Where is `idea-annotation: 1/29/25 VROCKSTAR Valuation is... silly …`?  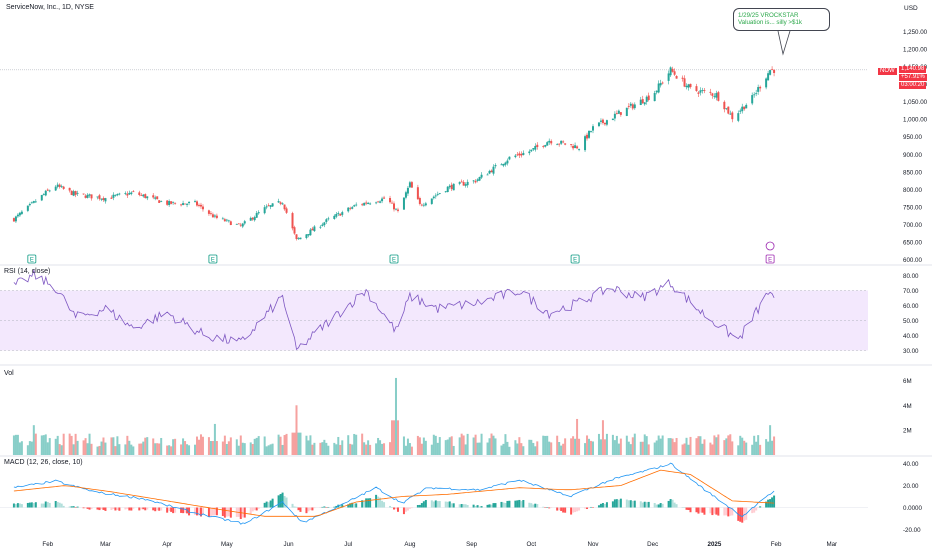
idea-annotation: 1/29/25 VROCKSTAR Valuation is... silly … is located at coordinates (781, 19).